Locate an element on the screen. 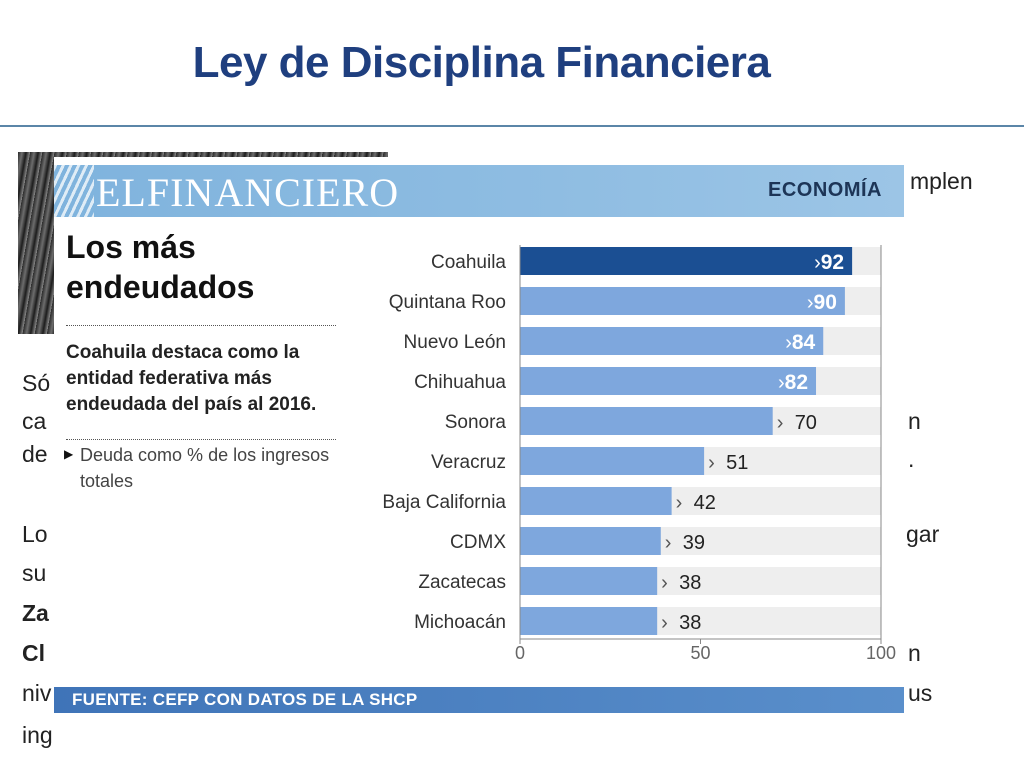 This screenshot has height=768, width=1024. x-tick-label: 0 is located at coordinates (520, 653).